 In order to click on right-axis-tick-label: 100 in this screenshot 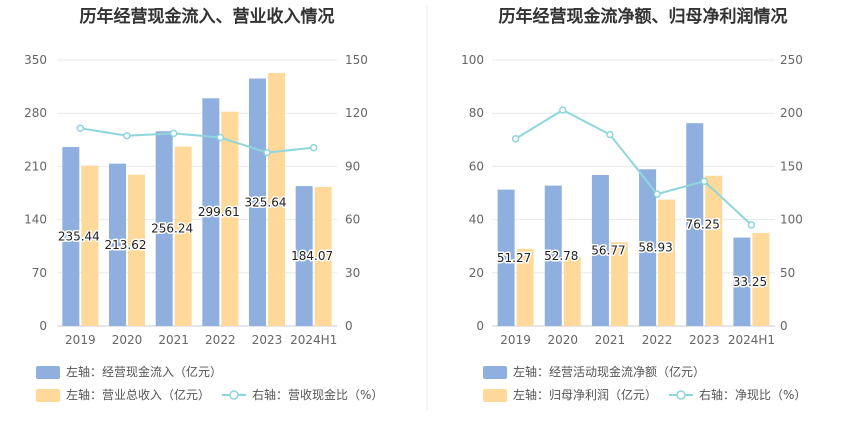, I will do `click(791, 220)`.